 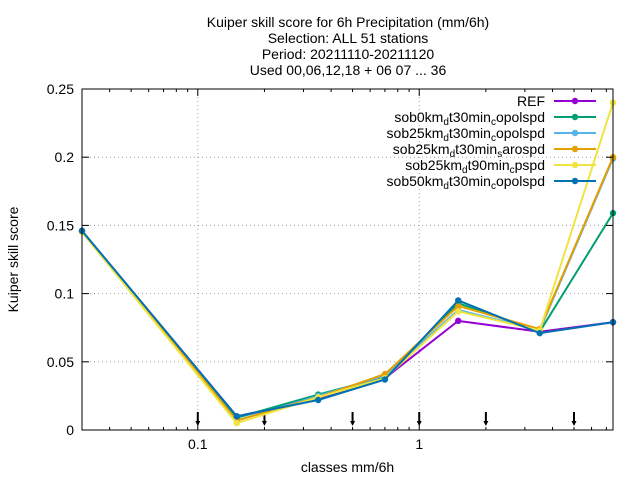 I want to click on legend-label-part: pspd, so click(x=530, y=165).